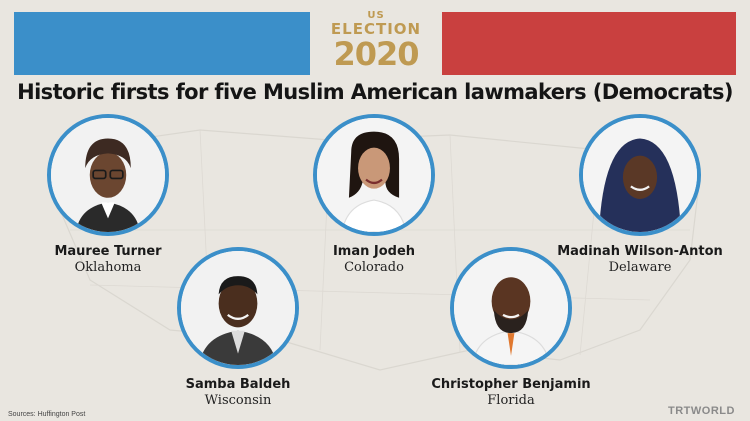 Image resolution: width=750 pixels, height=421 pixels. What do you see at coordinates (108, 267) in the screenshot?
I see `person-state: Oklahoma` at bounding box center [108, 267].